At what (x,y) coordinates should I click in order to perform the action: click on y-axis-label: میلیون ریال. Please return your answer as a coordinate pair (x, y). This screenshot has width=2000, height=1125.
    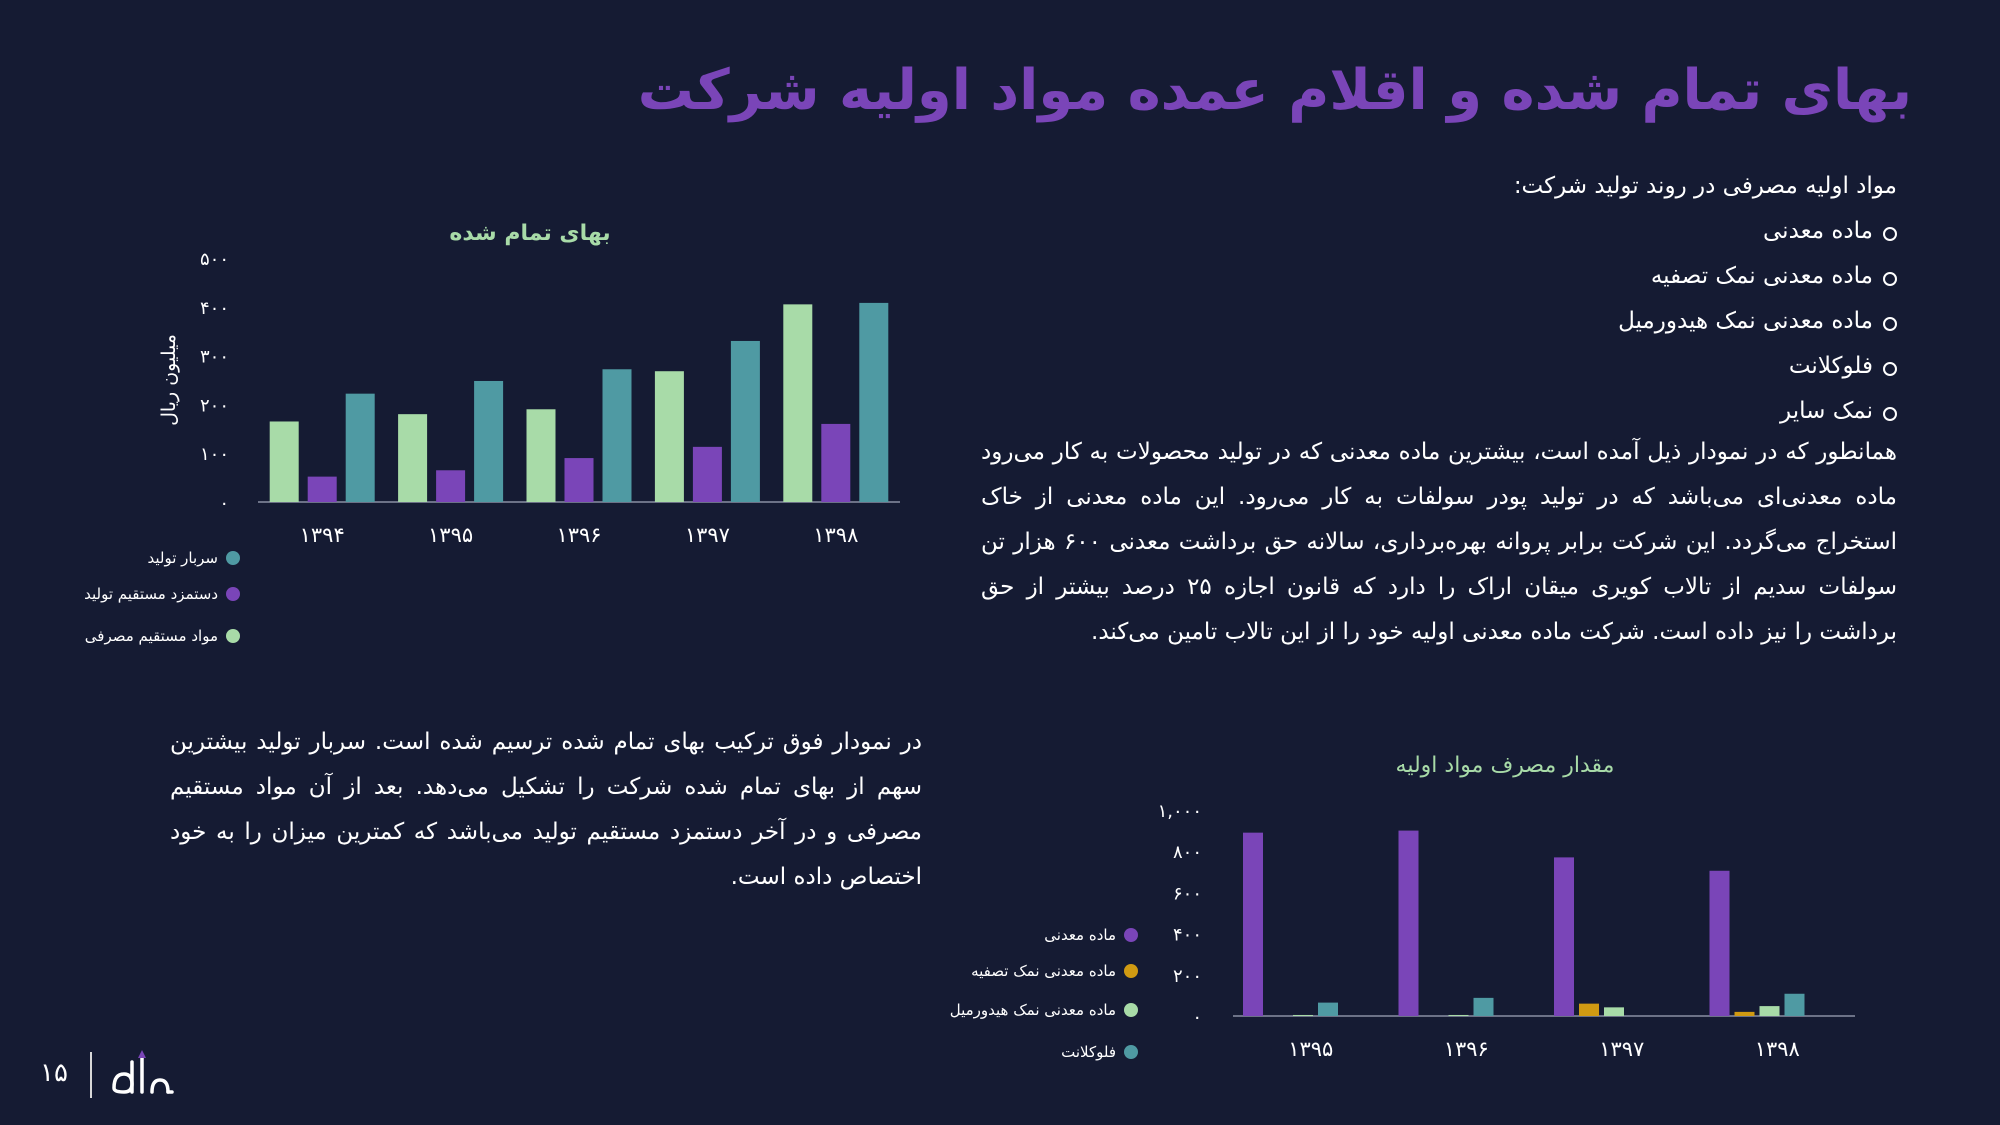
    Looking at the image, I should click on (169, 380).